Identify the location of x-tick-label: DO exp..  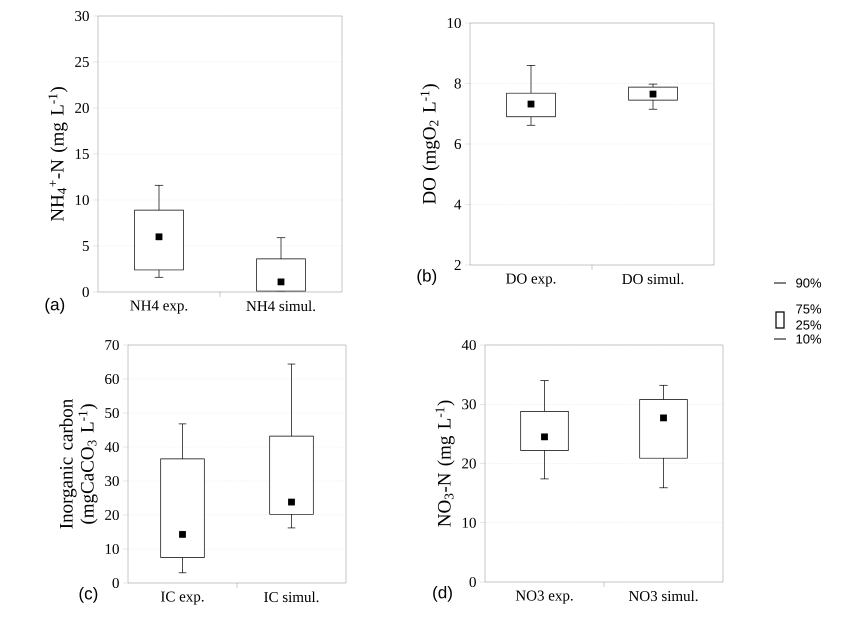
(531, 280).